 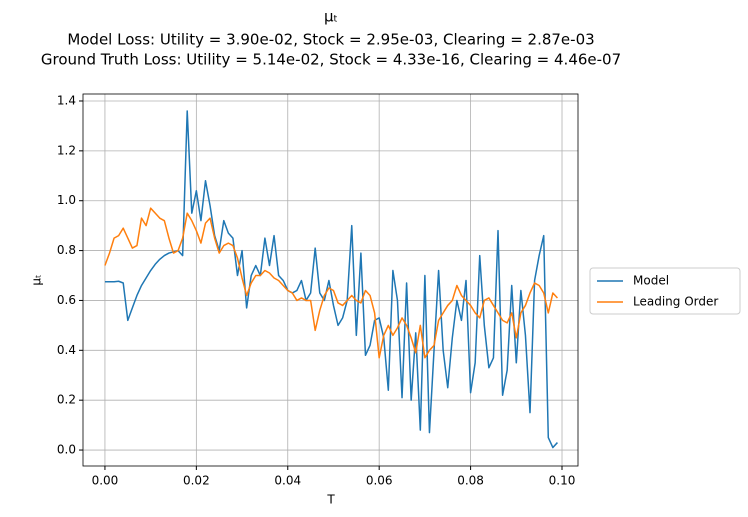 I want to click on x-tick-label: 0.06, so click(x=379, y=481).